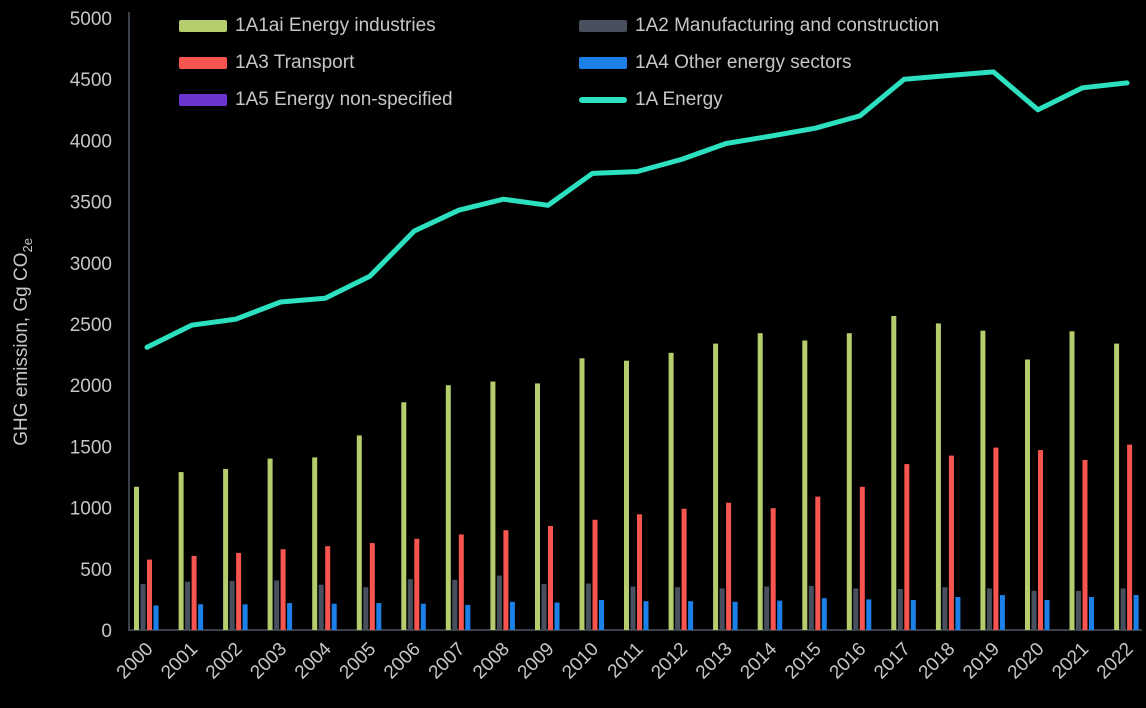 The width and height of the screenshot is (1146, 708). What do you see at coordinates (135, 661) in the screenshot?
I see `x-tick-label: 2000` at bounding box center [135, 661].